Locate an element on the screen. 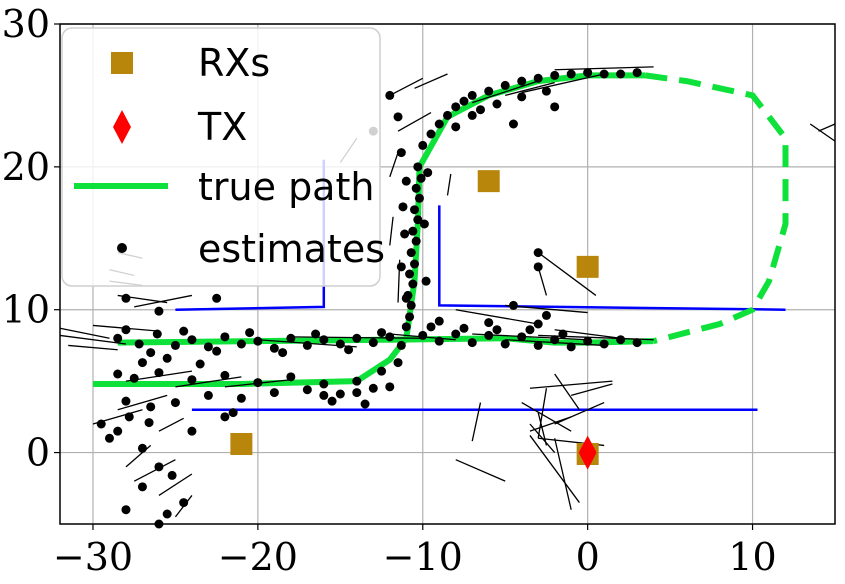 The height and width of the screenshot is (584, 845). legend-tx-label: TX is located at coordinates (222, 127).